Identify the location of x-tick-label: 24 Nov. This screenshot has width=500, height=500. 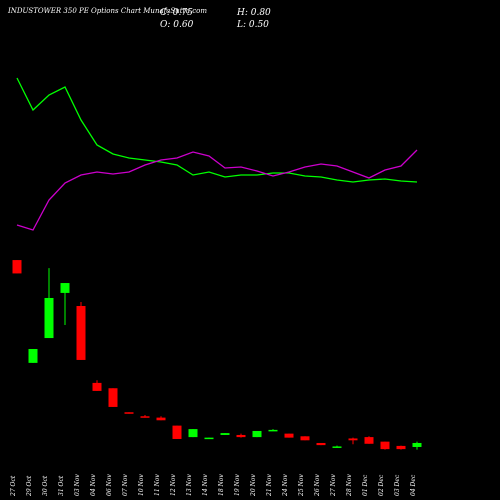
(285, 485).